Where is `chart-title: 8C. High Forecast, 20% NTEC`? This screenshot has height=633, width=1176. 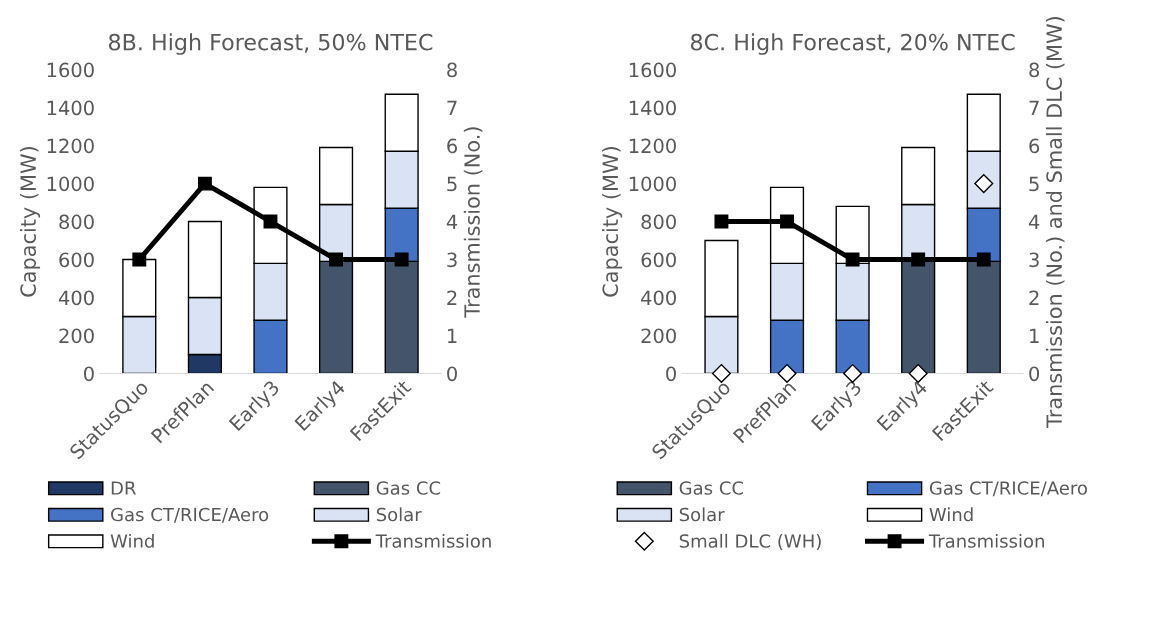 chart-title: 8C. High Forecast, 20% NTEC is located at coordinates (852, 44).